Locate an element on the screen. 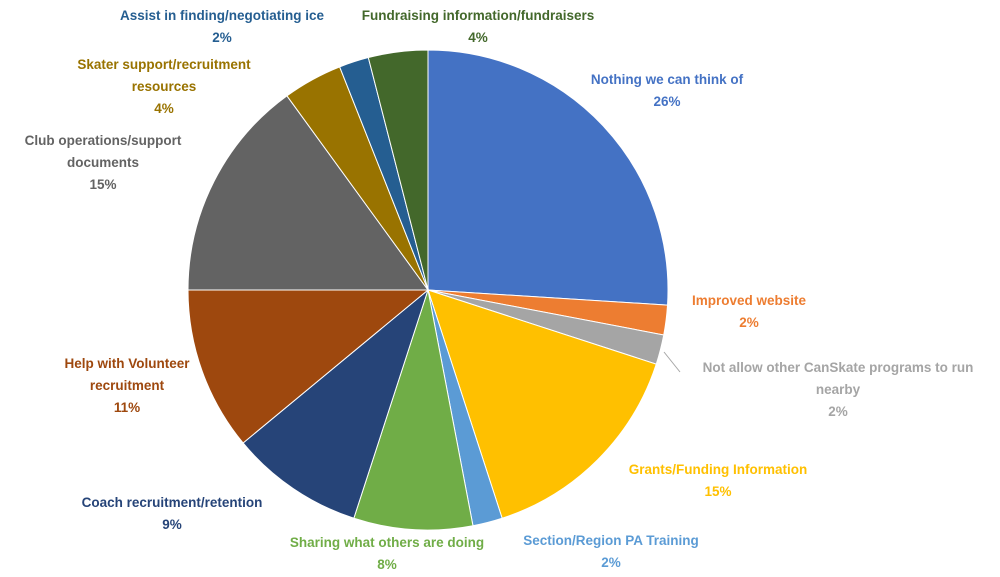  slice-label: Improved website 2% is located at coordinates (749, 311).